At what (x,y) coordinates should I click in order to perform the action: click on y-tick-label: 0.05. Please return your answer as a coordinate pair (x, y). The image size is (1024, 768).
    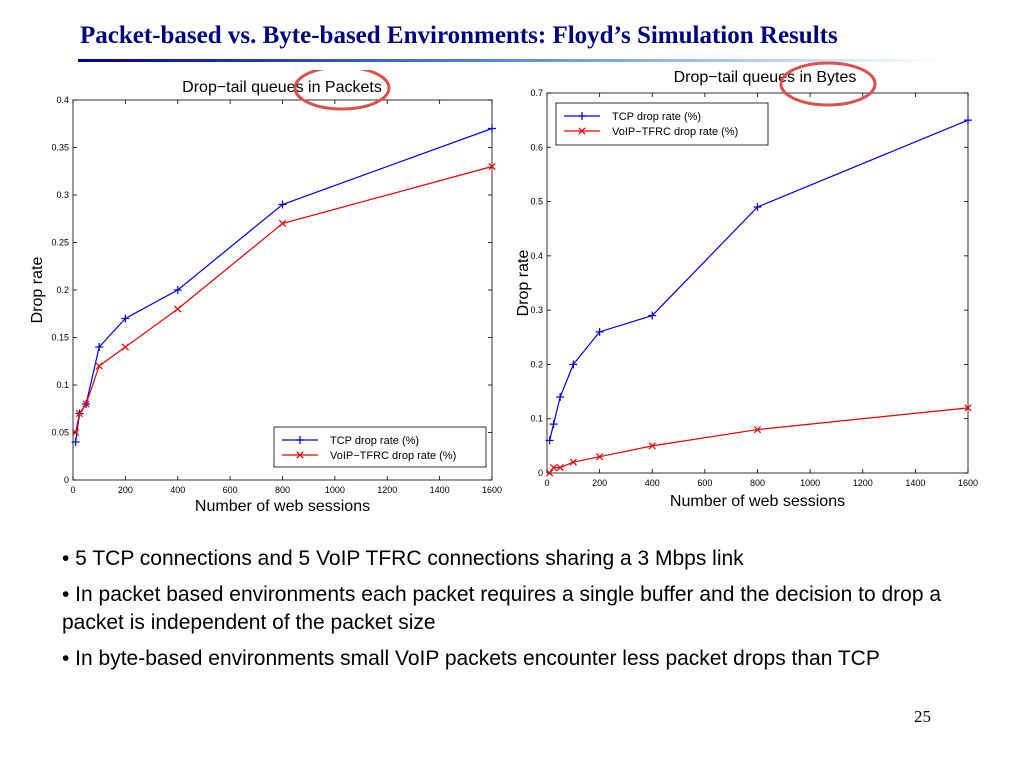
    Looking at the image, I should click on (60, 433).